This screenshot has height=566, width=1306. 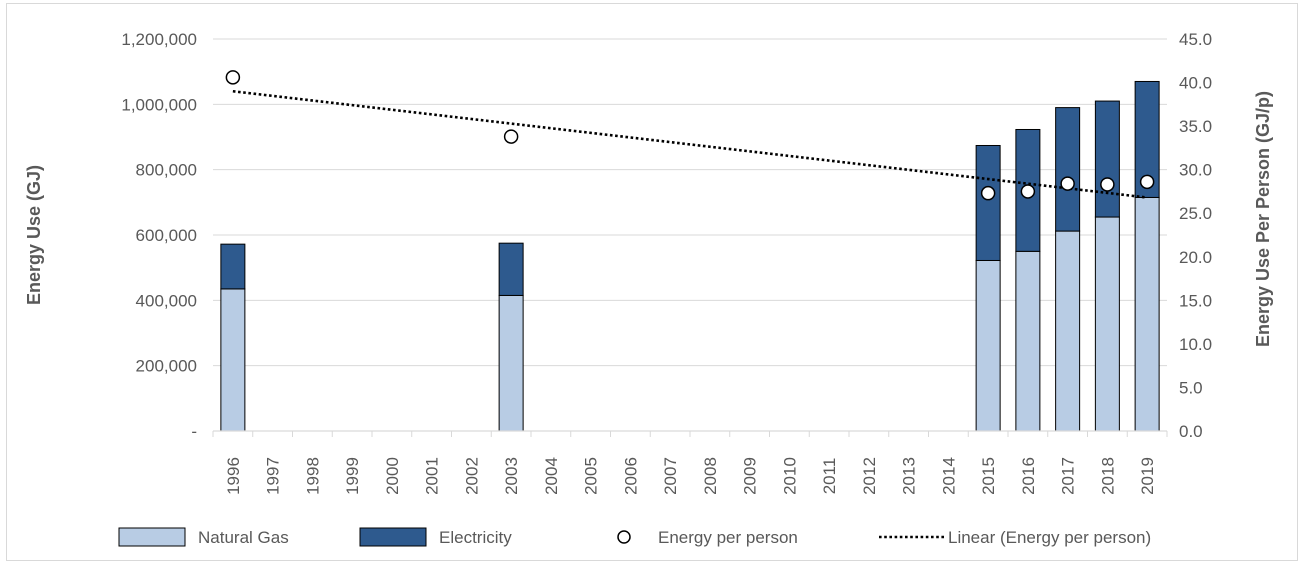 I want to click on x-tick-label: 2012, so click(x=869, y=476).